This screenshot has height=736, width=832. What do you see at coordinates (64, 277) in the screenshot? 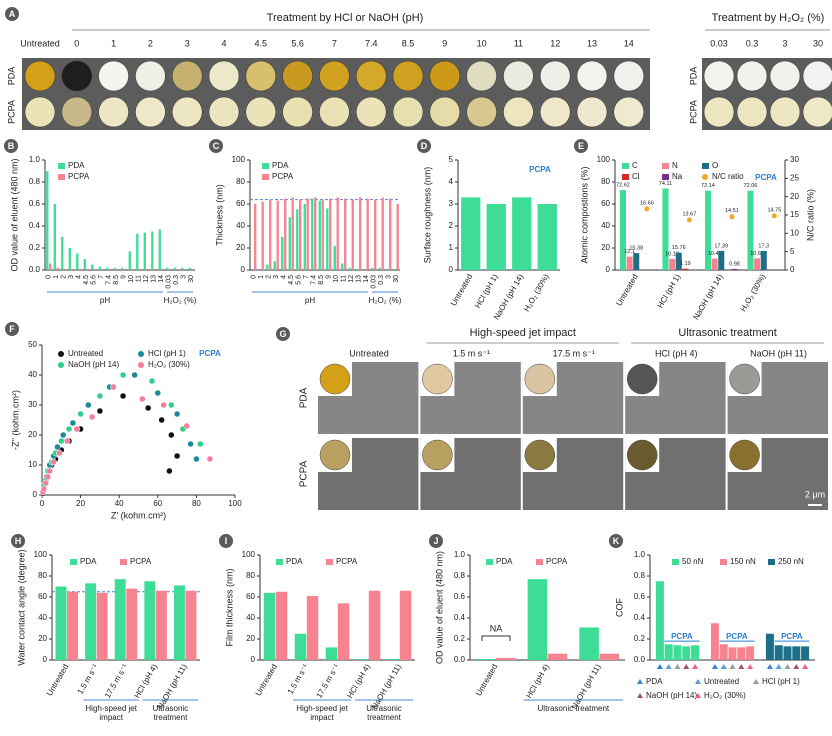
I see `x-tick-label: 2` at bounding box center [64, 277].